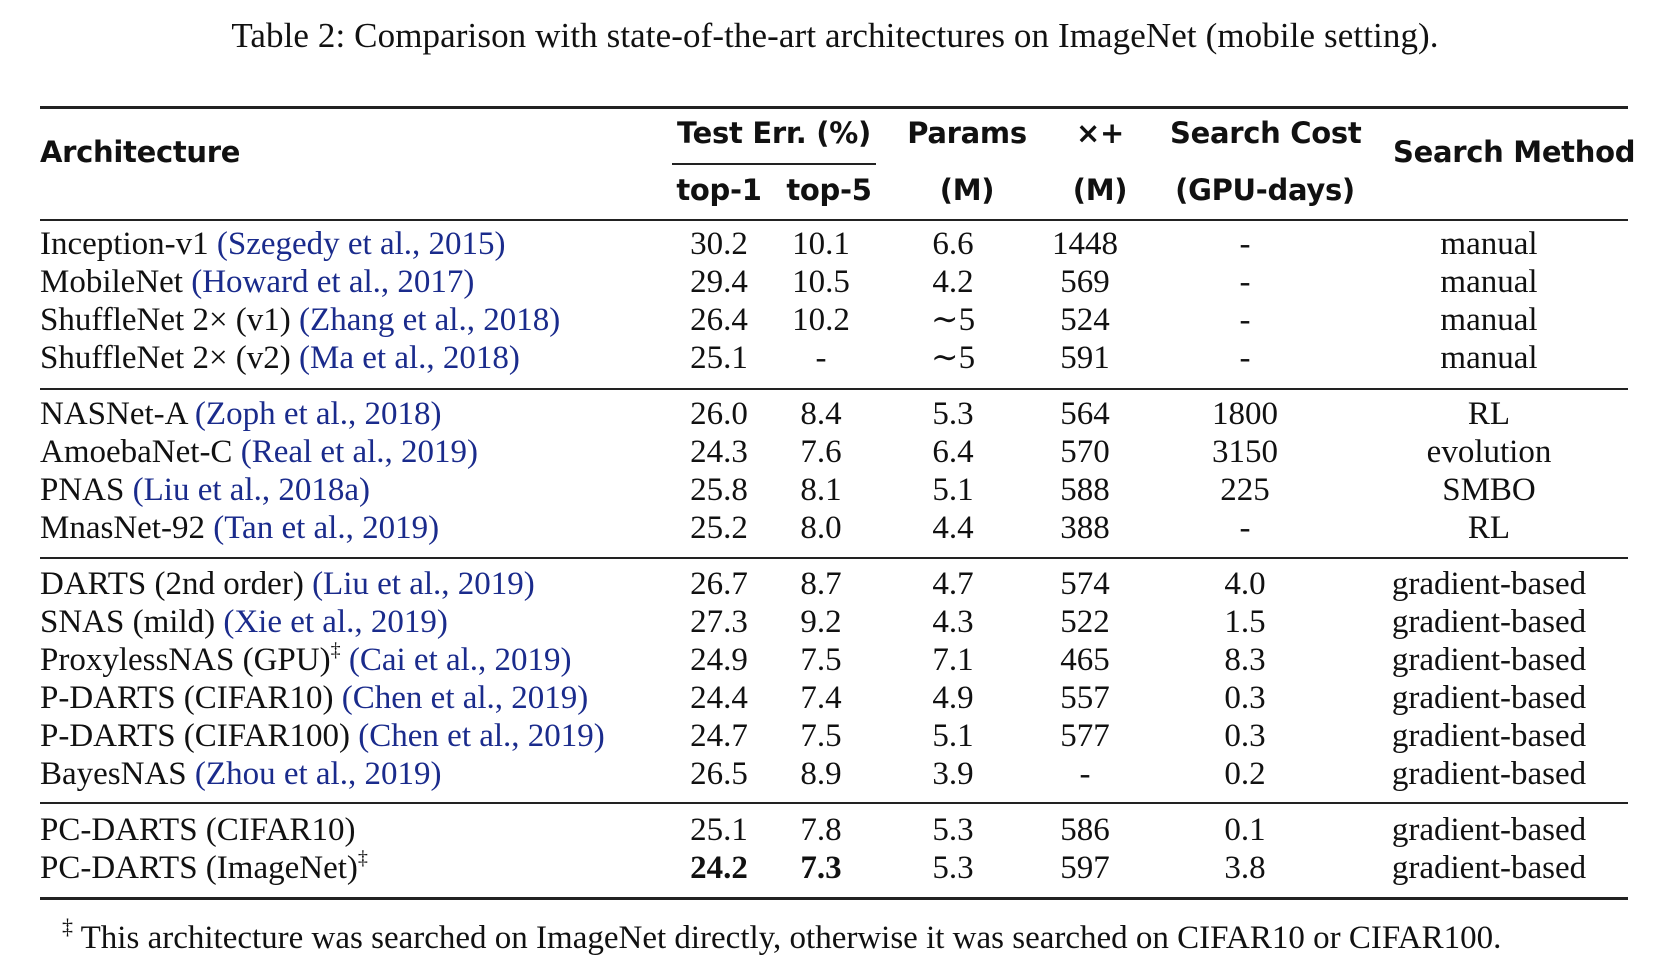 The image size is (1670, 973). What do you see at coordinates (1085, 244) in the screenshot?
I see `ops-cell: 1448` at bounding box center [1085, 244].